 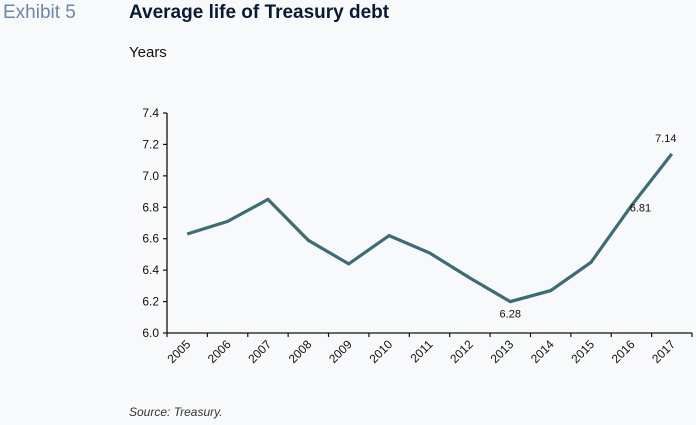 I want to click on y-tick-label: 7.2, so click(x=150, y=144).